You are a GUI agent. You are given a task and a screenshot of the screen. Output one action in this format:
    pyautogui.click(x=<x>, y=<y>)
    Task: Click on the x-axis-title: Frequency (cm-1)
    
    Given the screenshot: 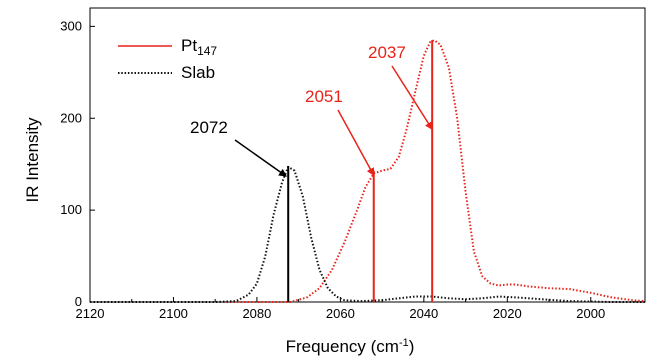 What is the action you would take?
    pyautogui.click(x=350, y=346)
    